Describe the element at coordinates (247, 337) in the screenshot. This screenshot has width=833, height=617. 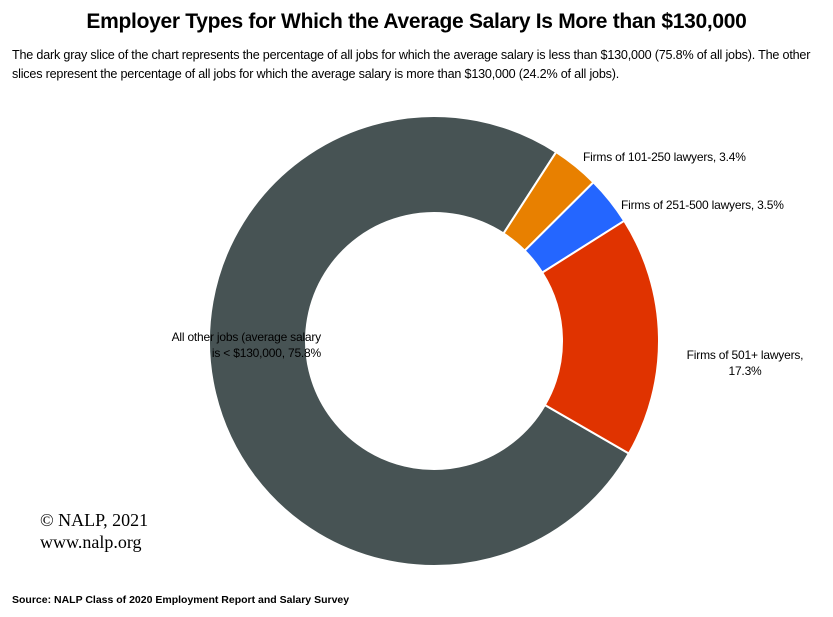
I see `slice-label-line: All other jobs (average salary` at that location.